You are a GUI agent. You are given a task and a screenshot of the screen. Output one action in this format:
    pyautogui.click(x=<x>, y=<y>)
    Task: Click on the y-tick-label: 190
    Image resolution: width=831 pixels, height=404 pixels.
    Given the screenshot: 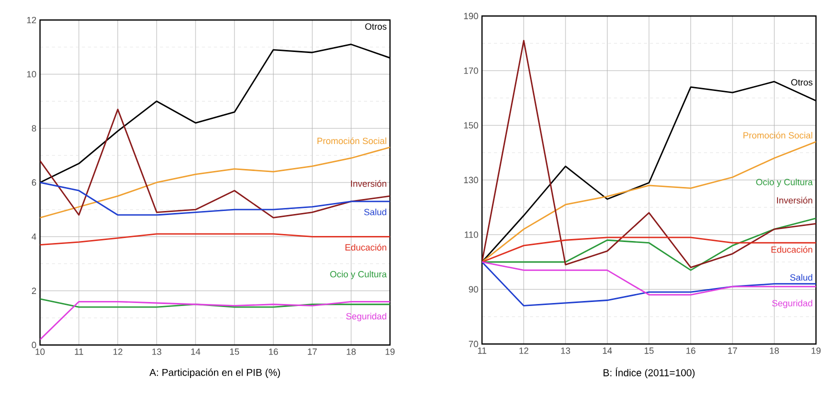 What is the action you would take?
    pyautogui.click(x=471, y=16)
    